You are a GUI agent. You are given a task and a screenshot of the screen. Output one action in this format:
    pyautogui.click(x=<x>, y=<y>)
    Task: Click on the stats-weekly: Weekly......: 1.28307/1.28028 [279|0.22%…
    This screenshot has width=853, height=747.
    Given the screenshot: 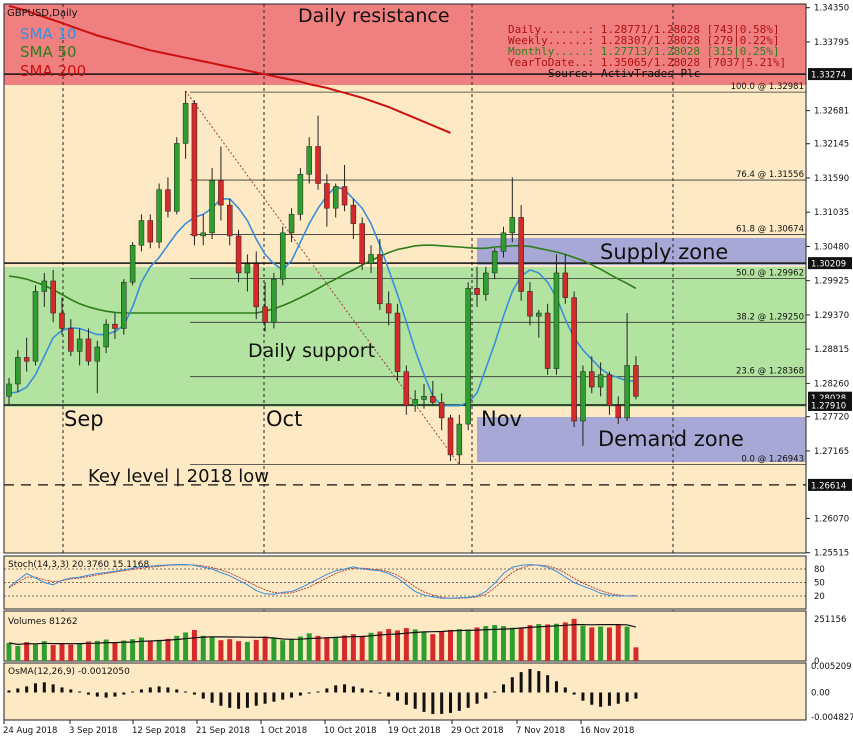 What is the action you would take?
    pyautogui.click(x=644, y=40)
    